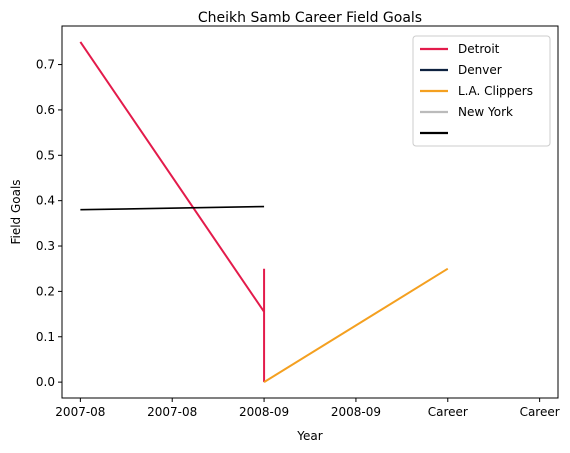 This screenshot has height=453, width=570. I want to click on series-line-l-a-clippers, so click(356, 325).